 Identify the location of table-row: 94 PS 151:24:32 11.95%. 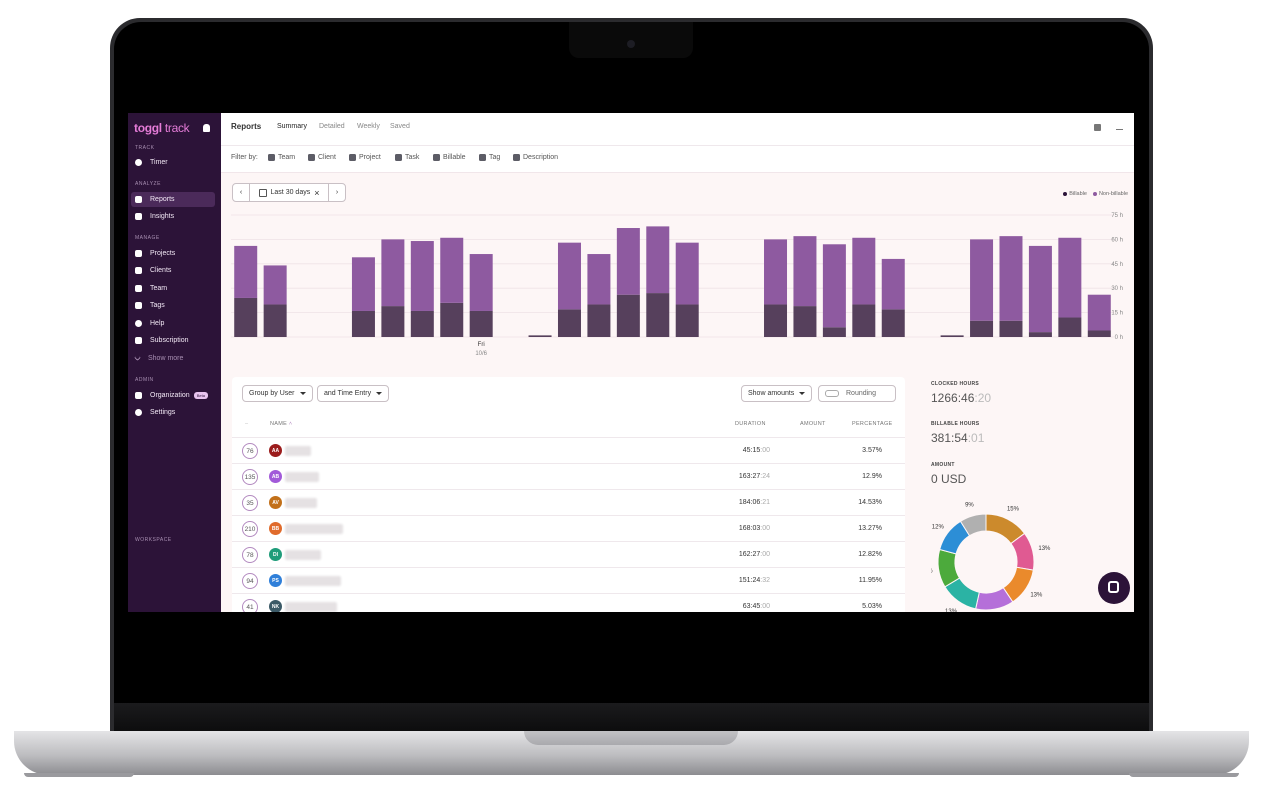
(568, 580).